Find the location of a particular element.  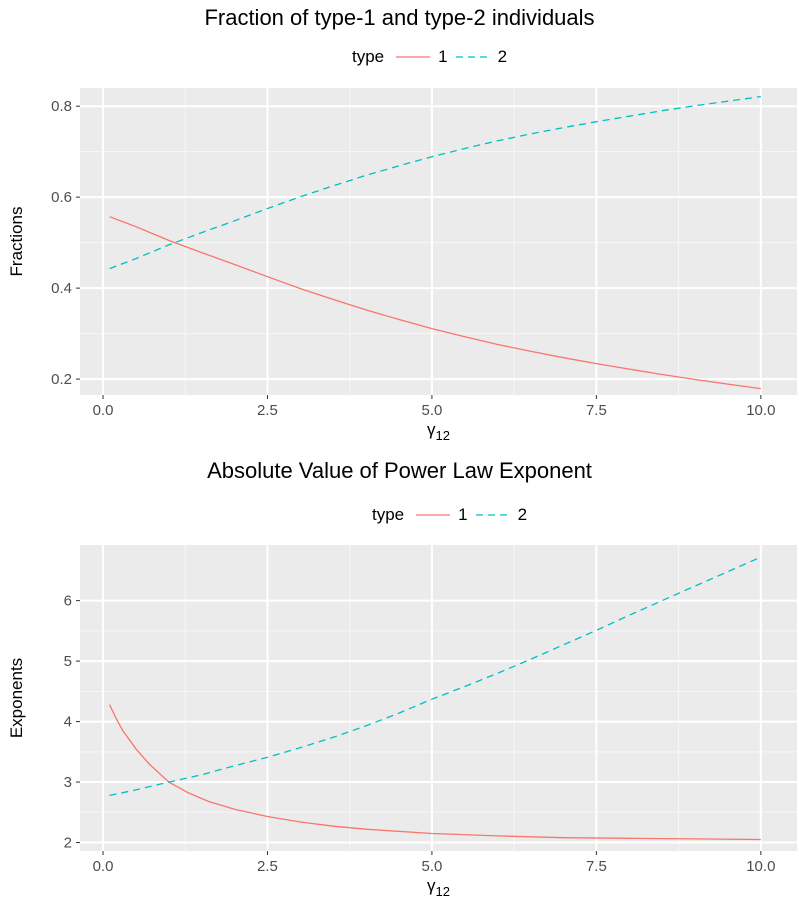

y-tick-label: 4 is located at coordinates (68, 722).